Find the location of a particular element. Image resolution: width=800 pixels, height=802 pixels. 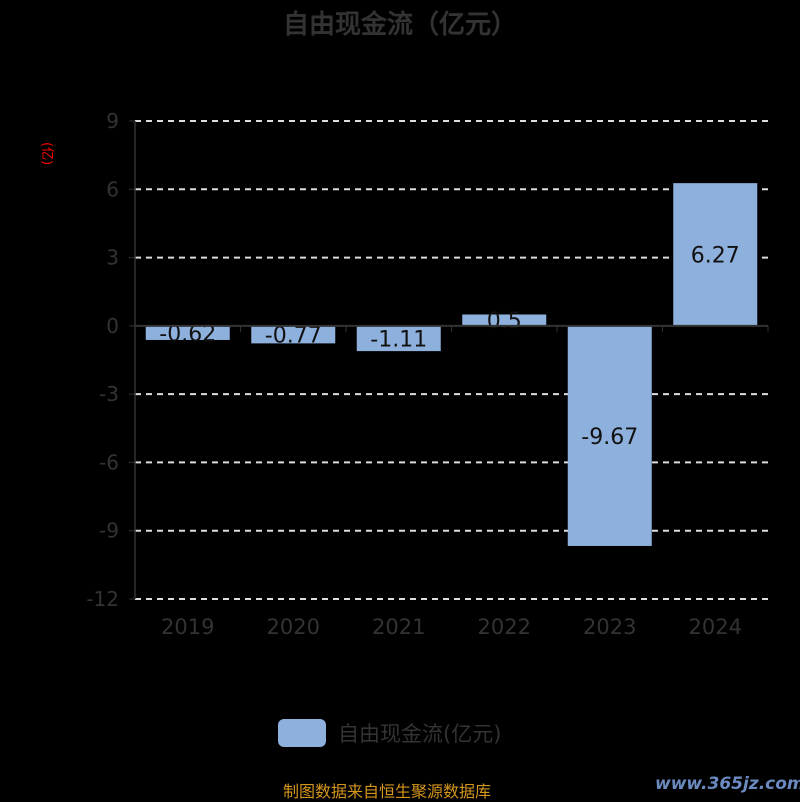

y-tick-label: -12 is located at coordinates (102, 599).